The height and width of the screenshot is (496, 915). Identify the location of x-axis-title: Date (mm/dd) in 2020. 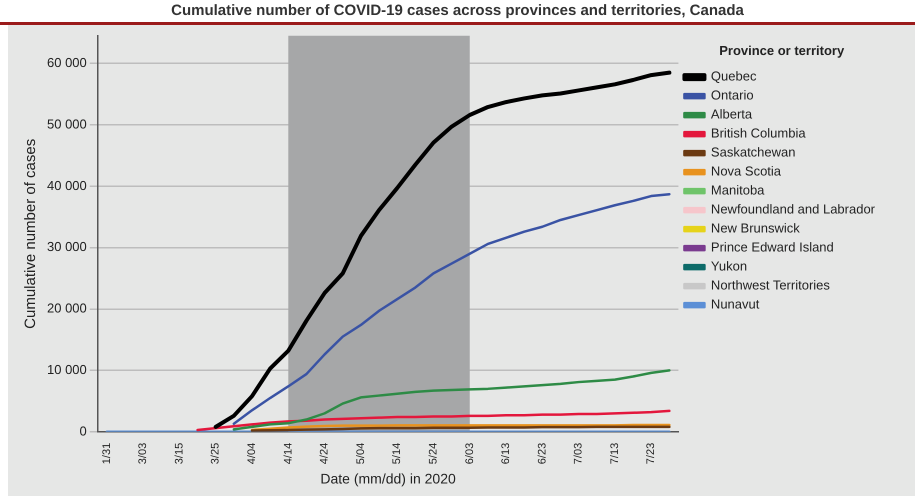
(388, 478).